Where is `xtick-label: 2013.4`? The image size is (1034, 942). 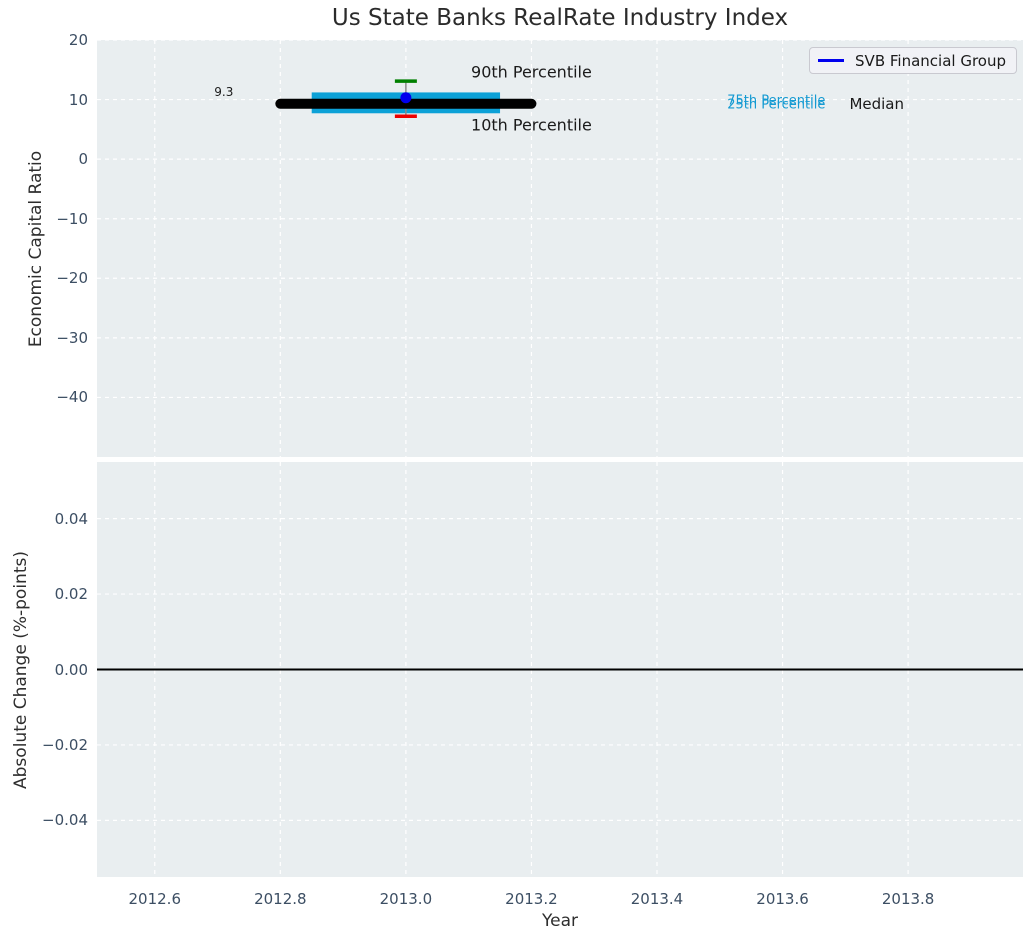 xtick-label: 2013.4 is located at coordinates (657, 899).